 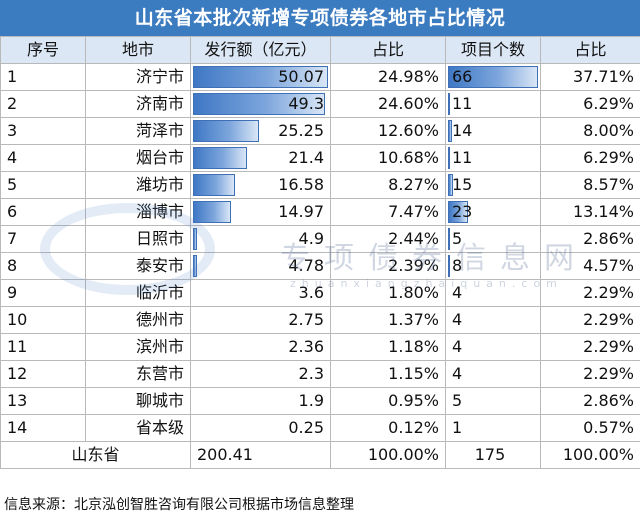 What do you see at coordinates (12, 238) in the screenshot?
I see `cell-index-text: 7` at bounding box center [12, 238].